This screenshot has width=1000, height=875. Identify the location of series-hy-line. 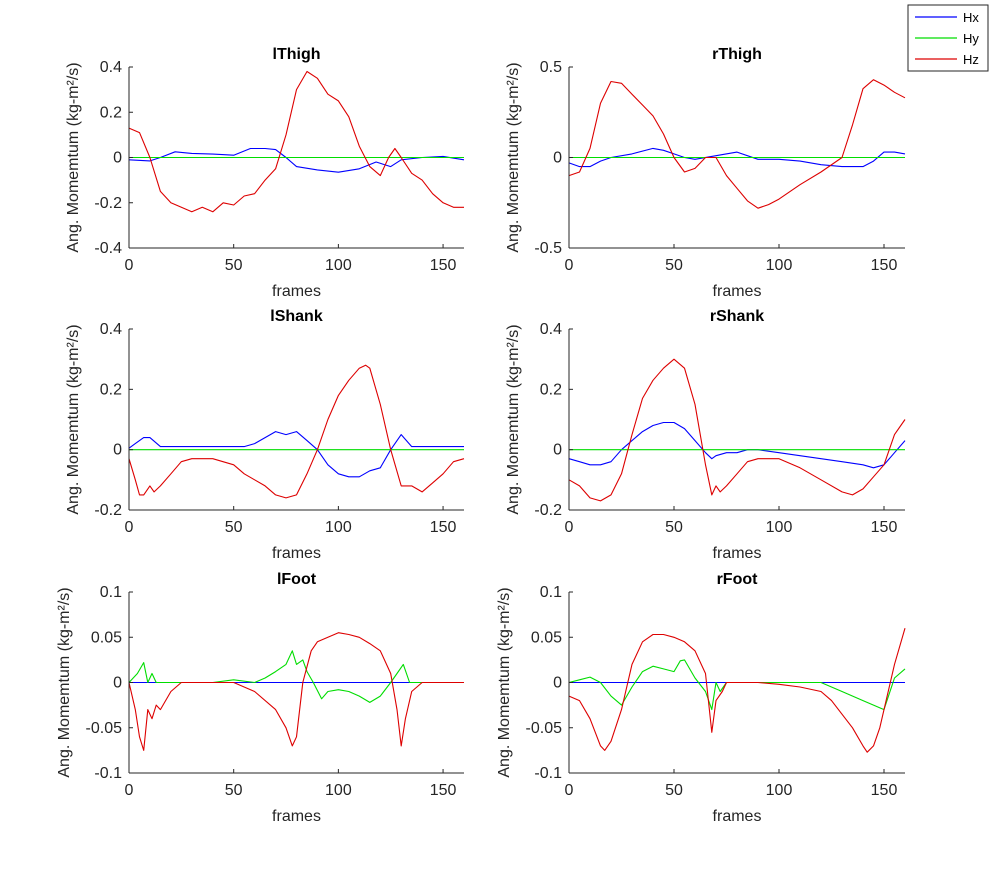
(296, 676).